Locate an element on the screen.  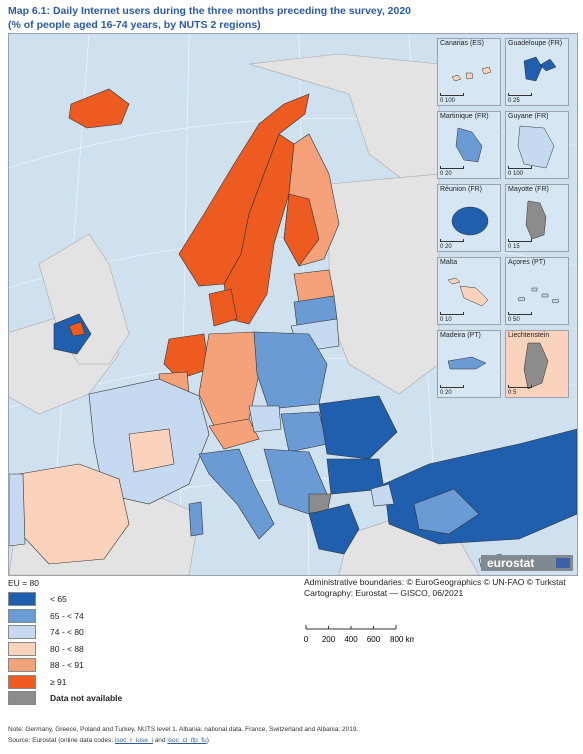
scale-tick: 0 is located at coordinates (306, 639).